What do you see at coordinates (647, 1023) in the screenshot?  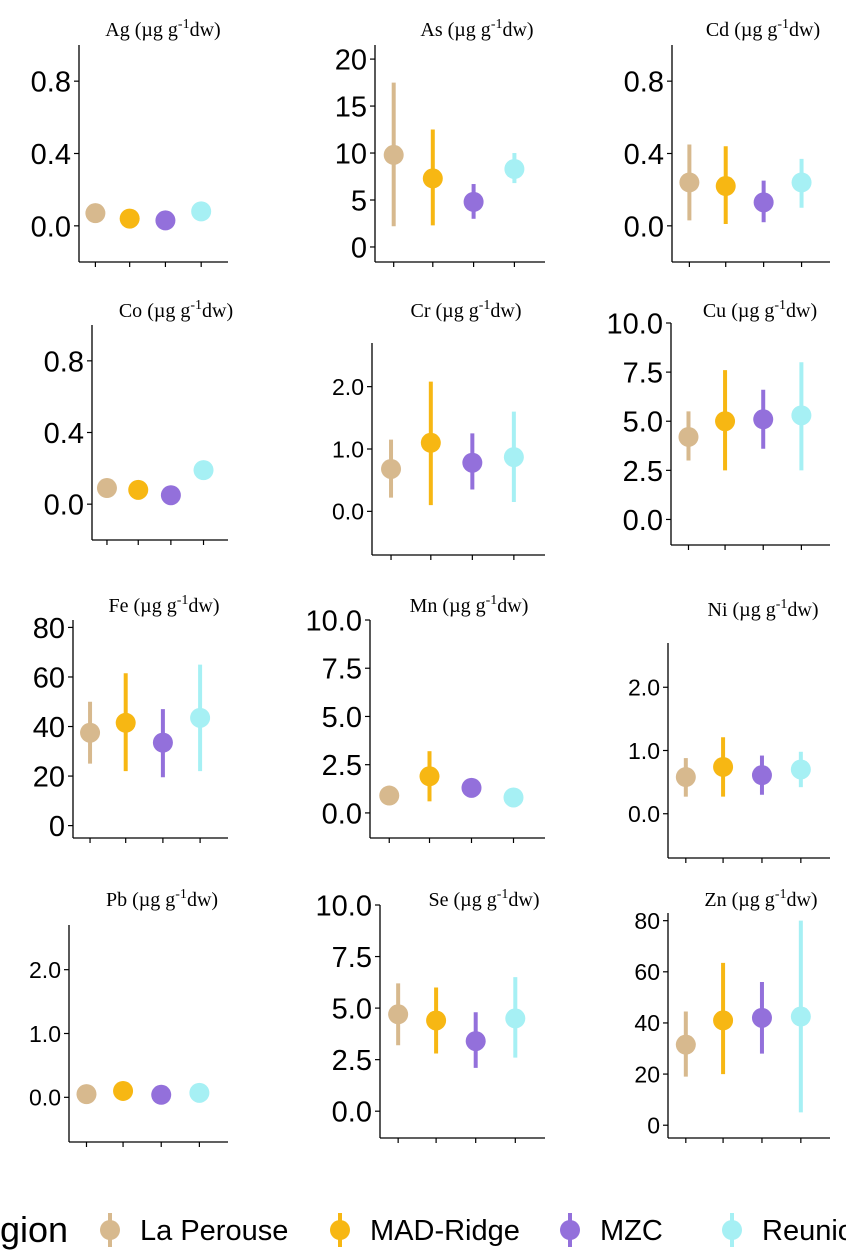 I see `y-tick-label: 40` at bounding box center [647, 1023].